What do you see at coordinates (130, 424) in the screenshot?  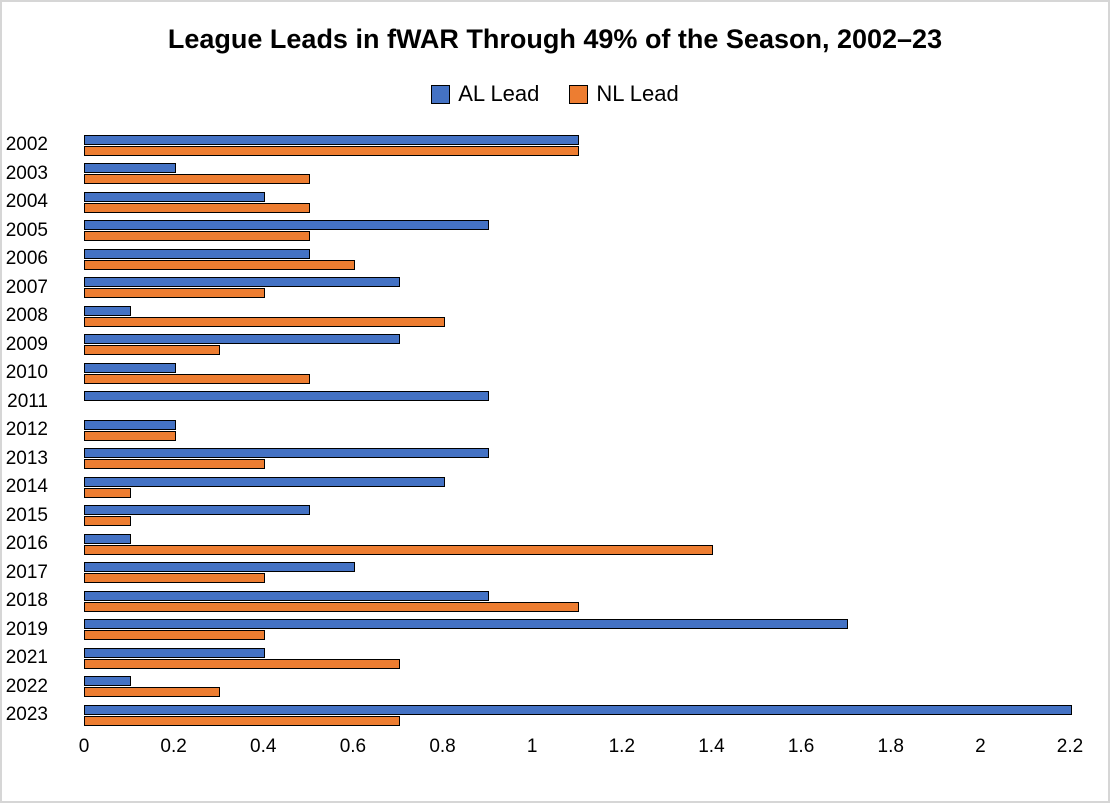 I see `bar-al-2012` at bounding box center [130, 424].